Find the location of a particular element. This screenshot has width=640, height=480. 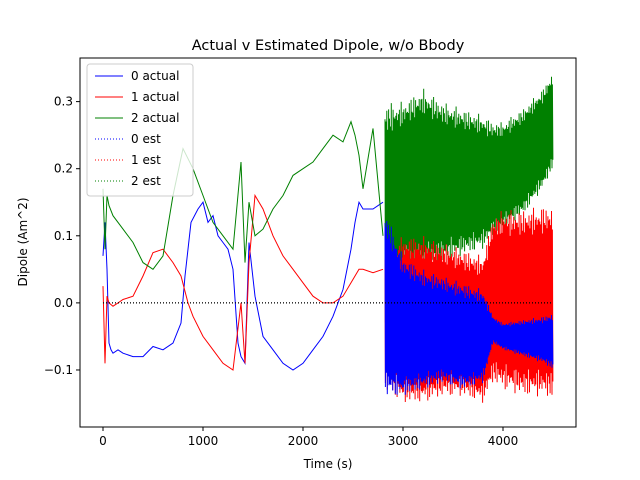

legend-label: 1 est is located at coordinates (146, 160).